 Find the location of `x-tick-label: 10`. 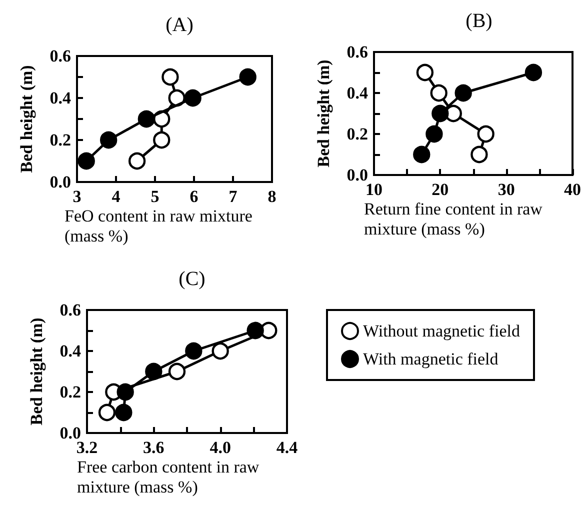

x-tick-label: 10 is located at coordinates (374, 189).